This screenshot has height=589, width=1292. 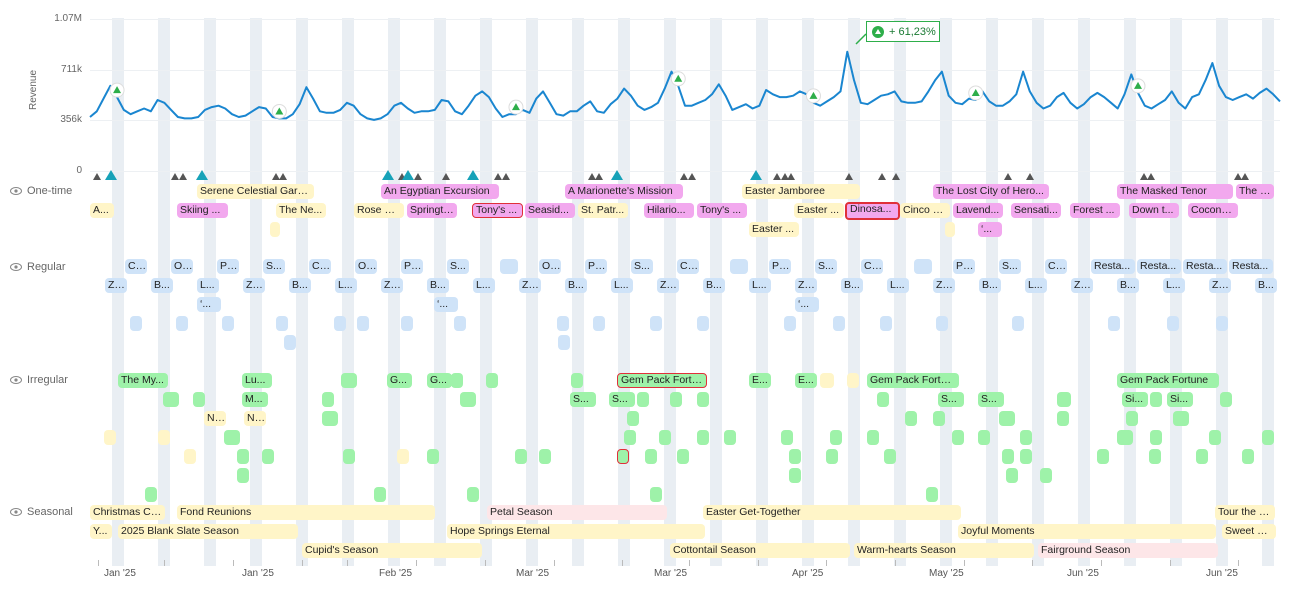 I want to click on event-one-time: Easter Jamboree, so click(x=801, y=191).